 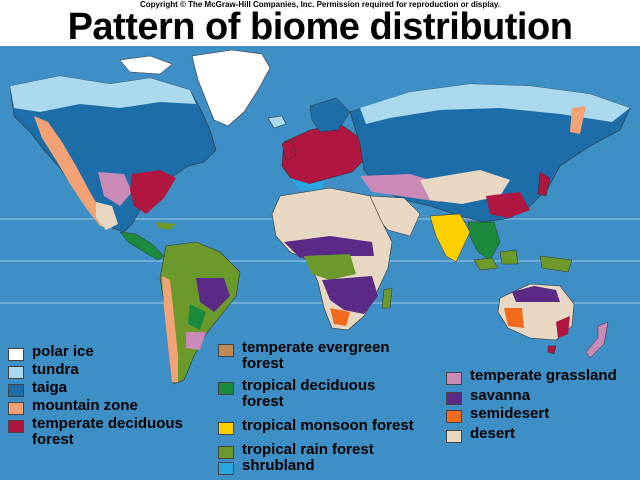 I want to click on legend-item-shrubland: shrubland, so click(x=266, y=466).